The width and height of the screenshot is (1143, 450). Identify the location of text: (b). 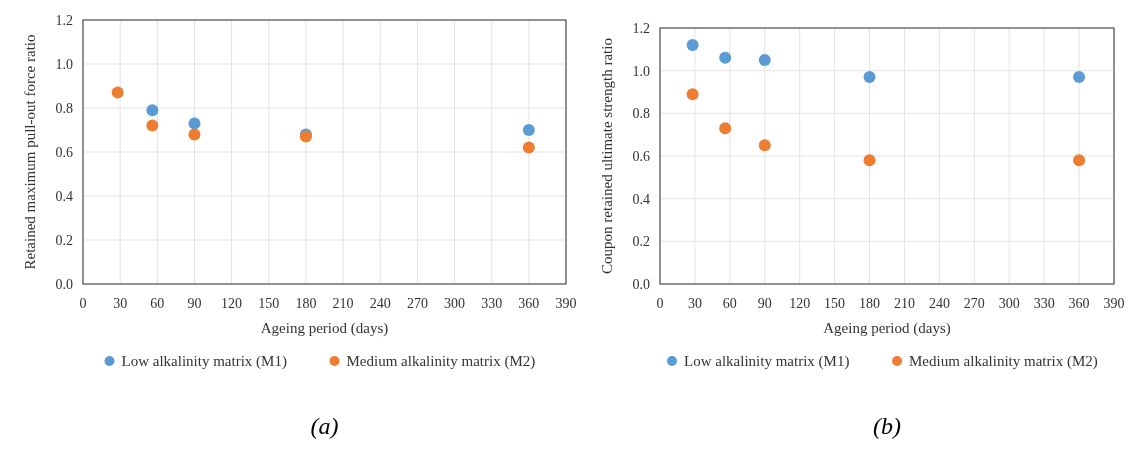
(887, 426).